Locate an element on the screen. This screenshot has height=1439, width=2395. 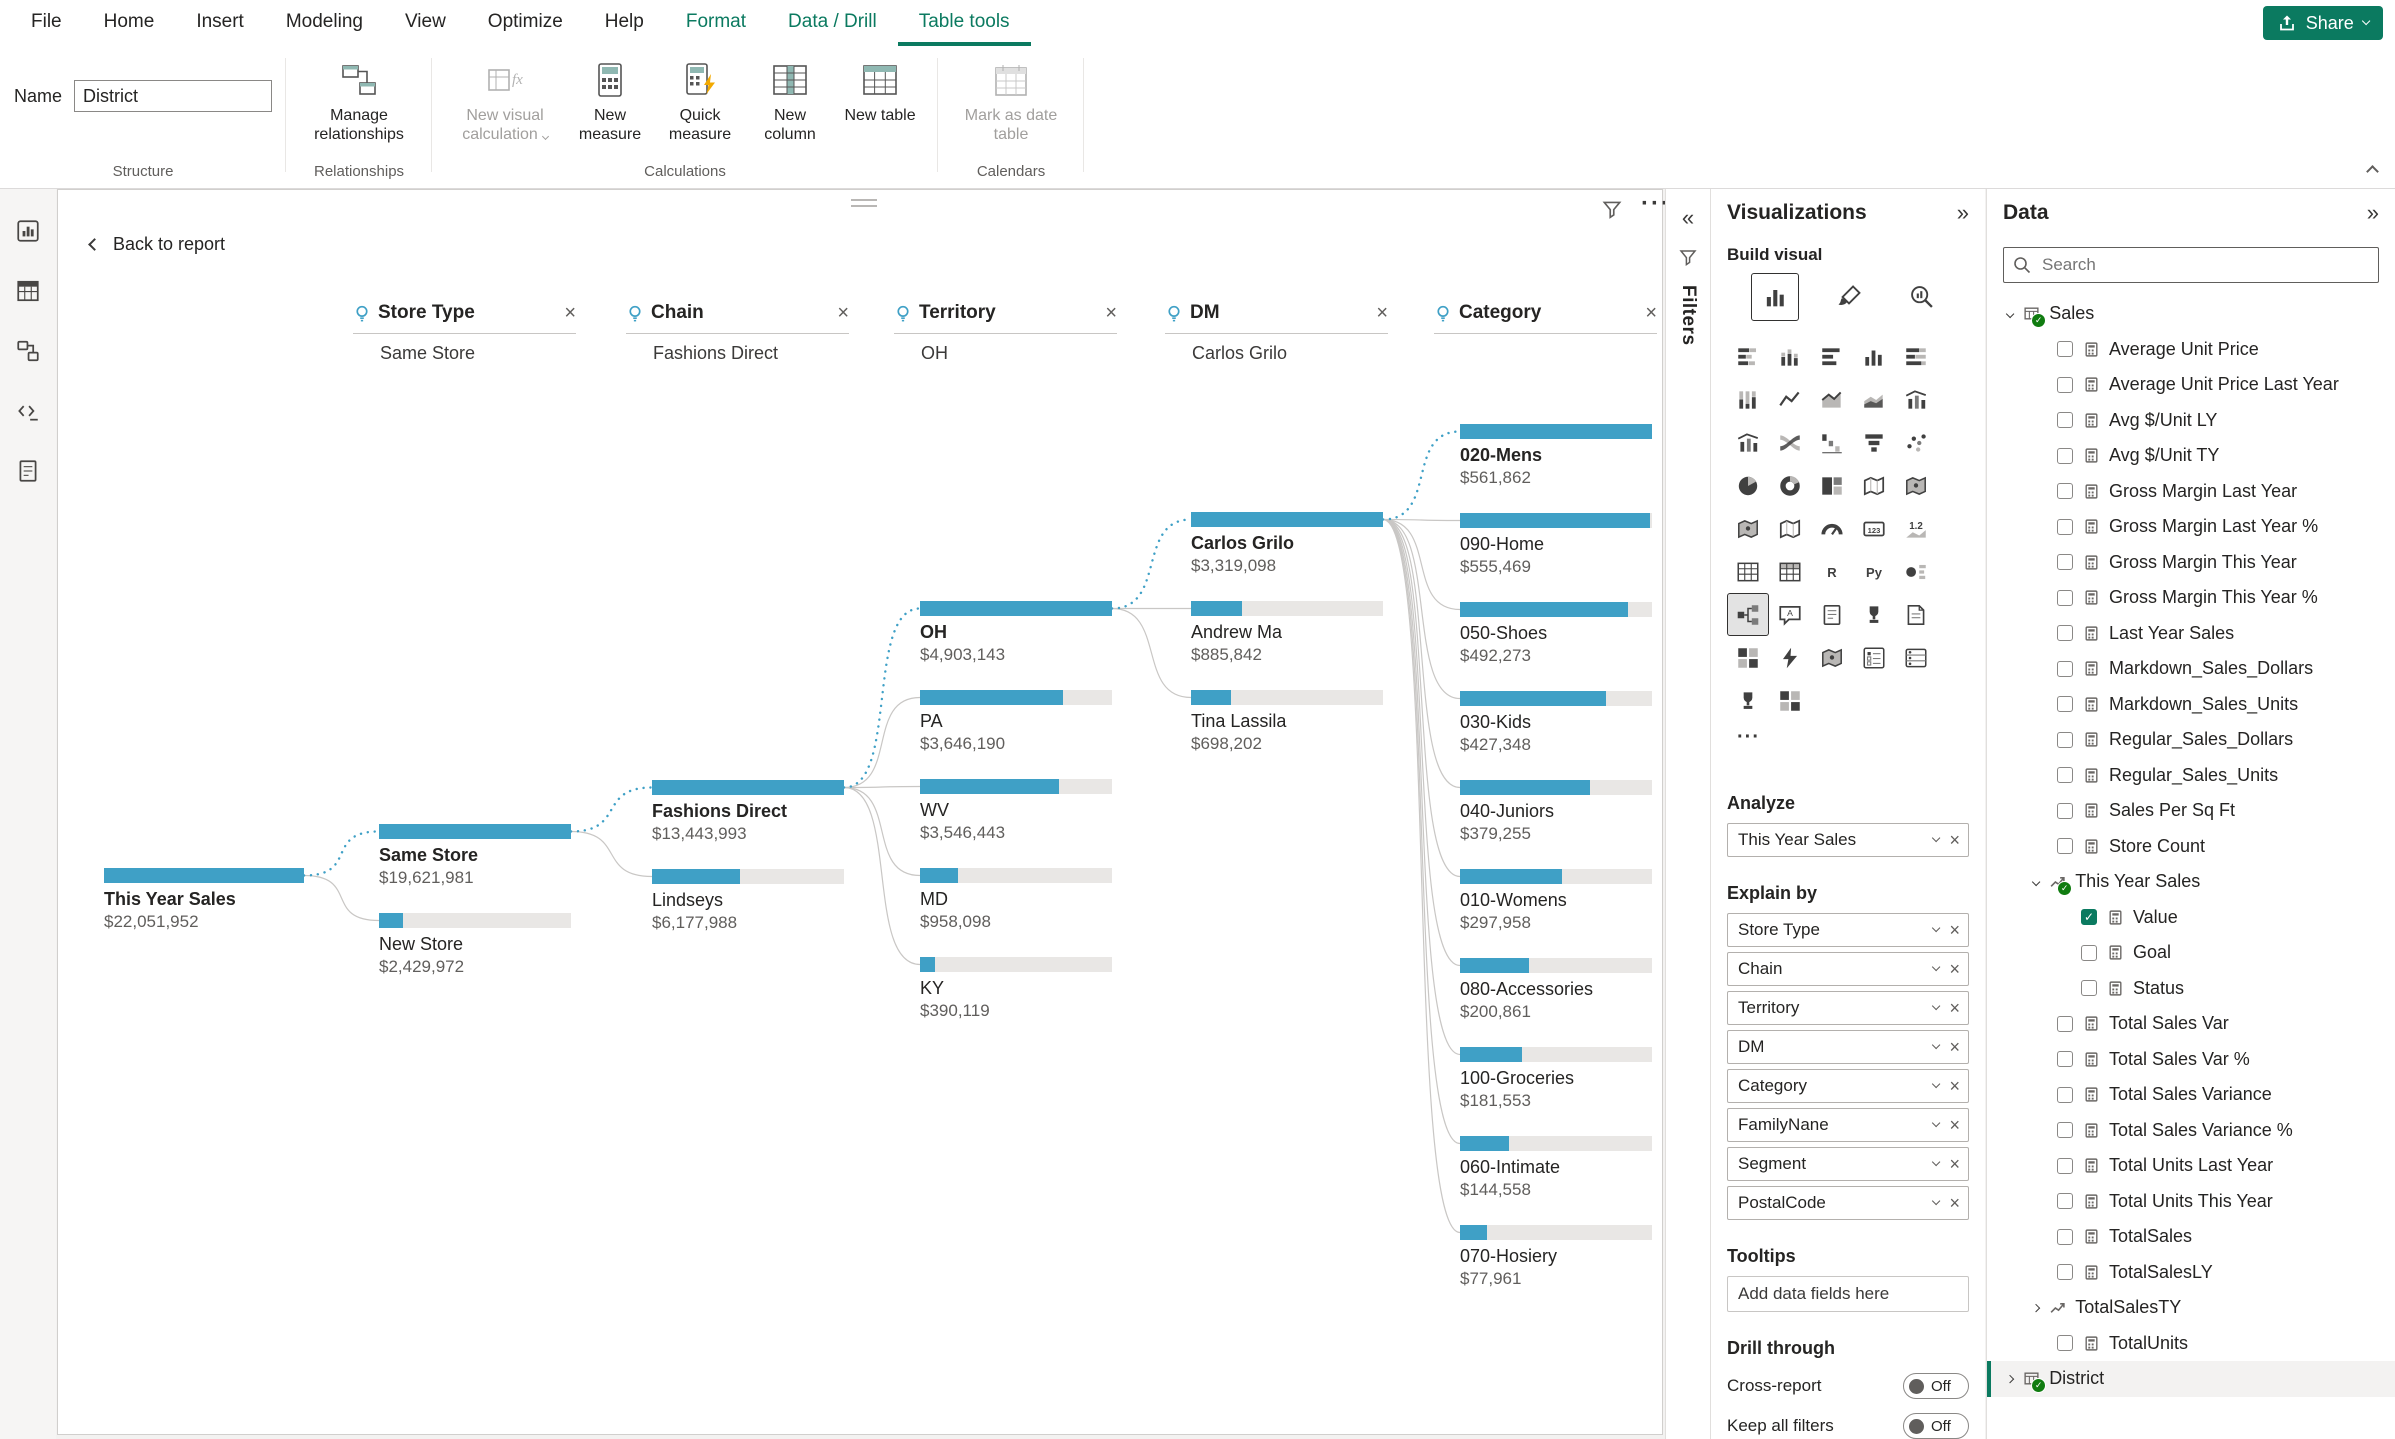
explain-by-field-pill: Category × is located at coordinates (1848, 1086).